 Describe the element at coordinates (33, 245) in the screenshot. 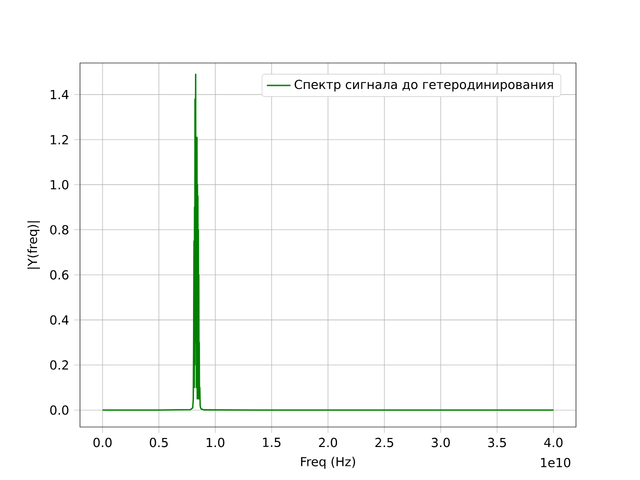

I see `y-axis-title: |Y(freq)|` at that location.